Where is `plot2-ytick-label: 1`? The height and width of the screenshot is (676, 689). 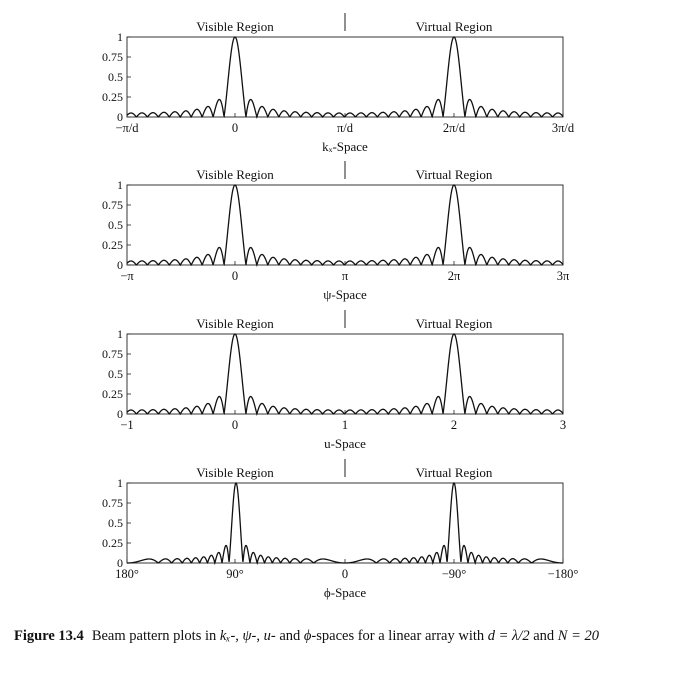
plot2-ytick-label: 1 is located at coordinates (120, 185).